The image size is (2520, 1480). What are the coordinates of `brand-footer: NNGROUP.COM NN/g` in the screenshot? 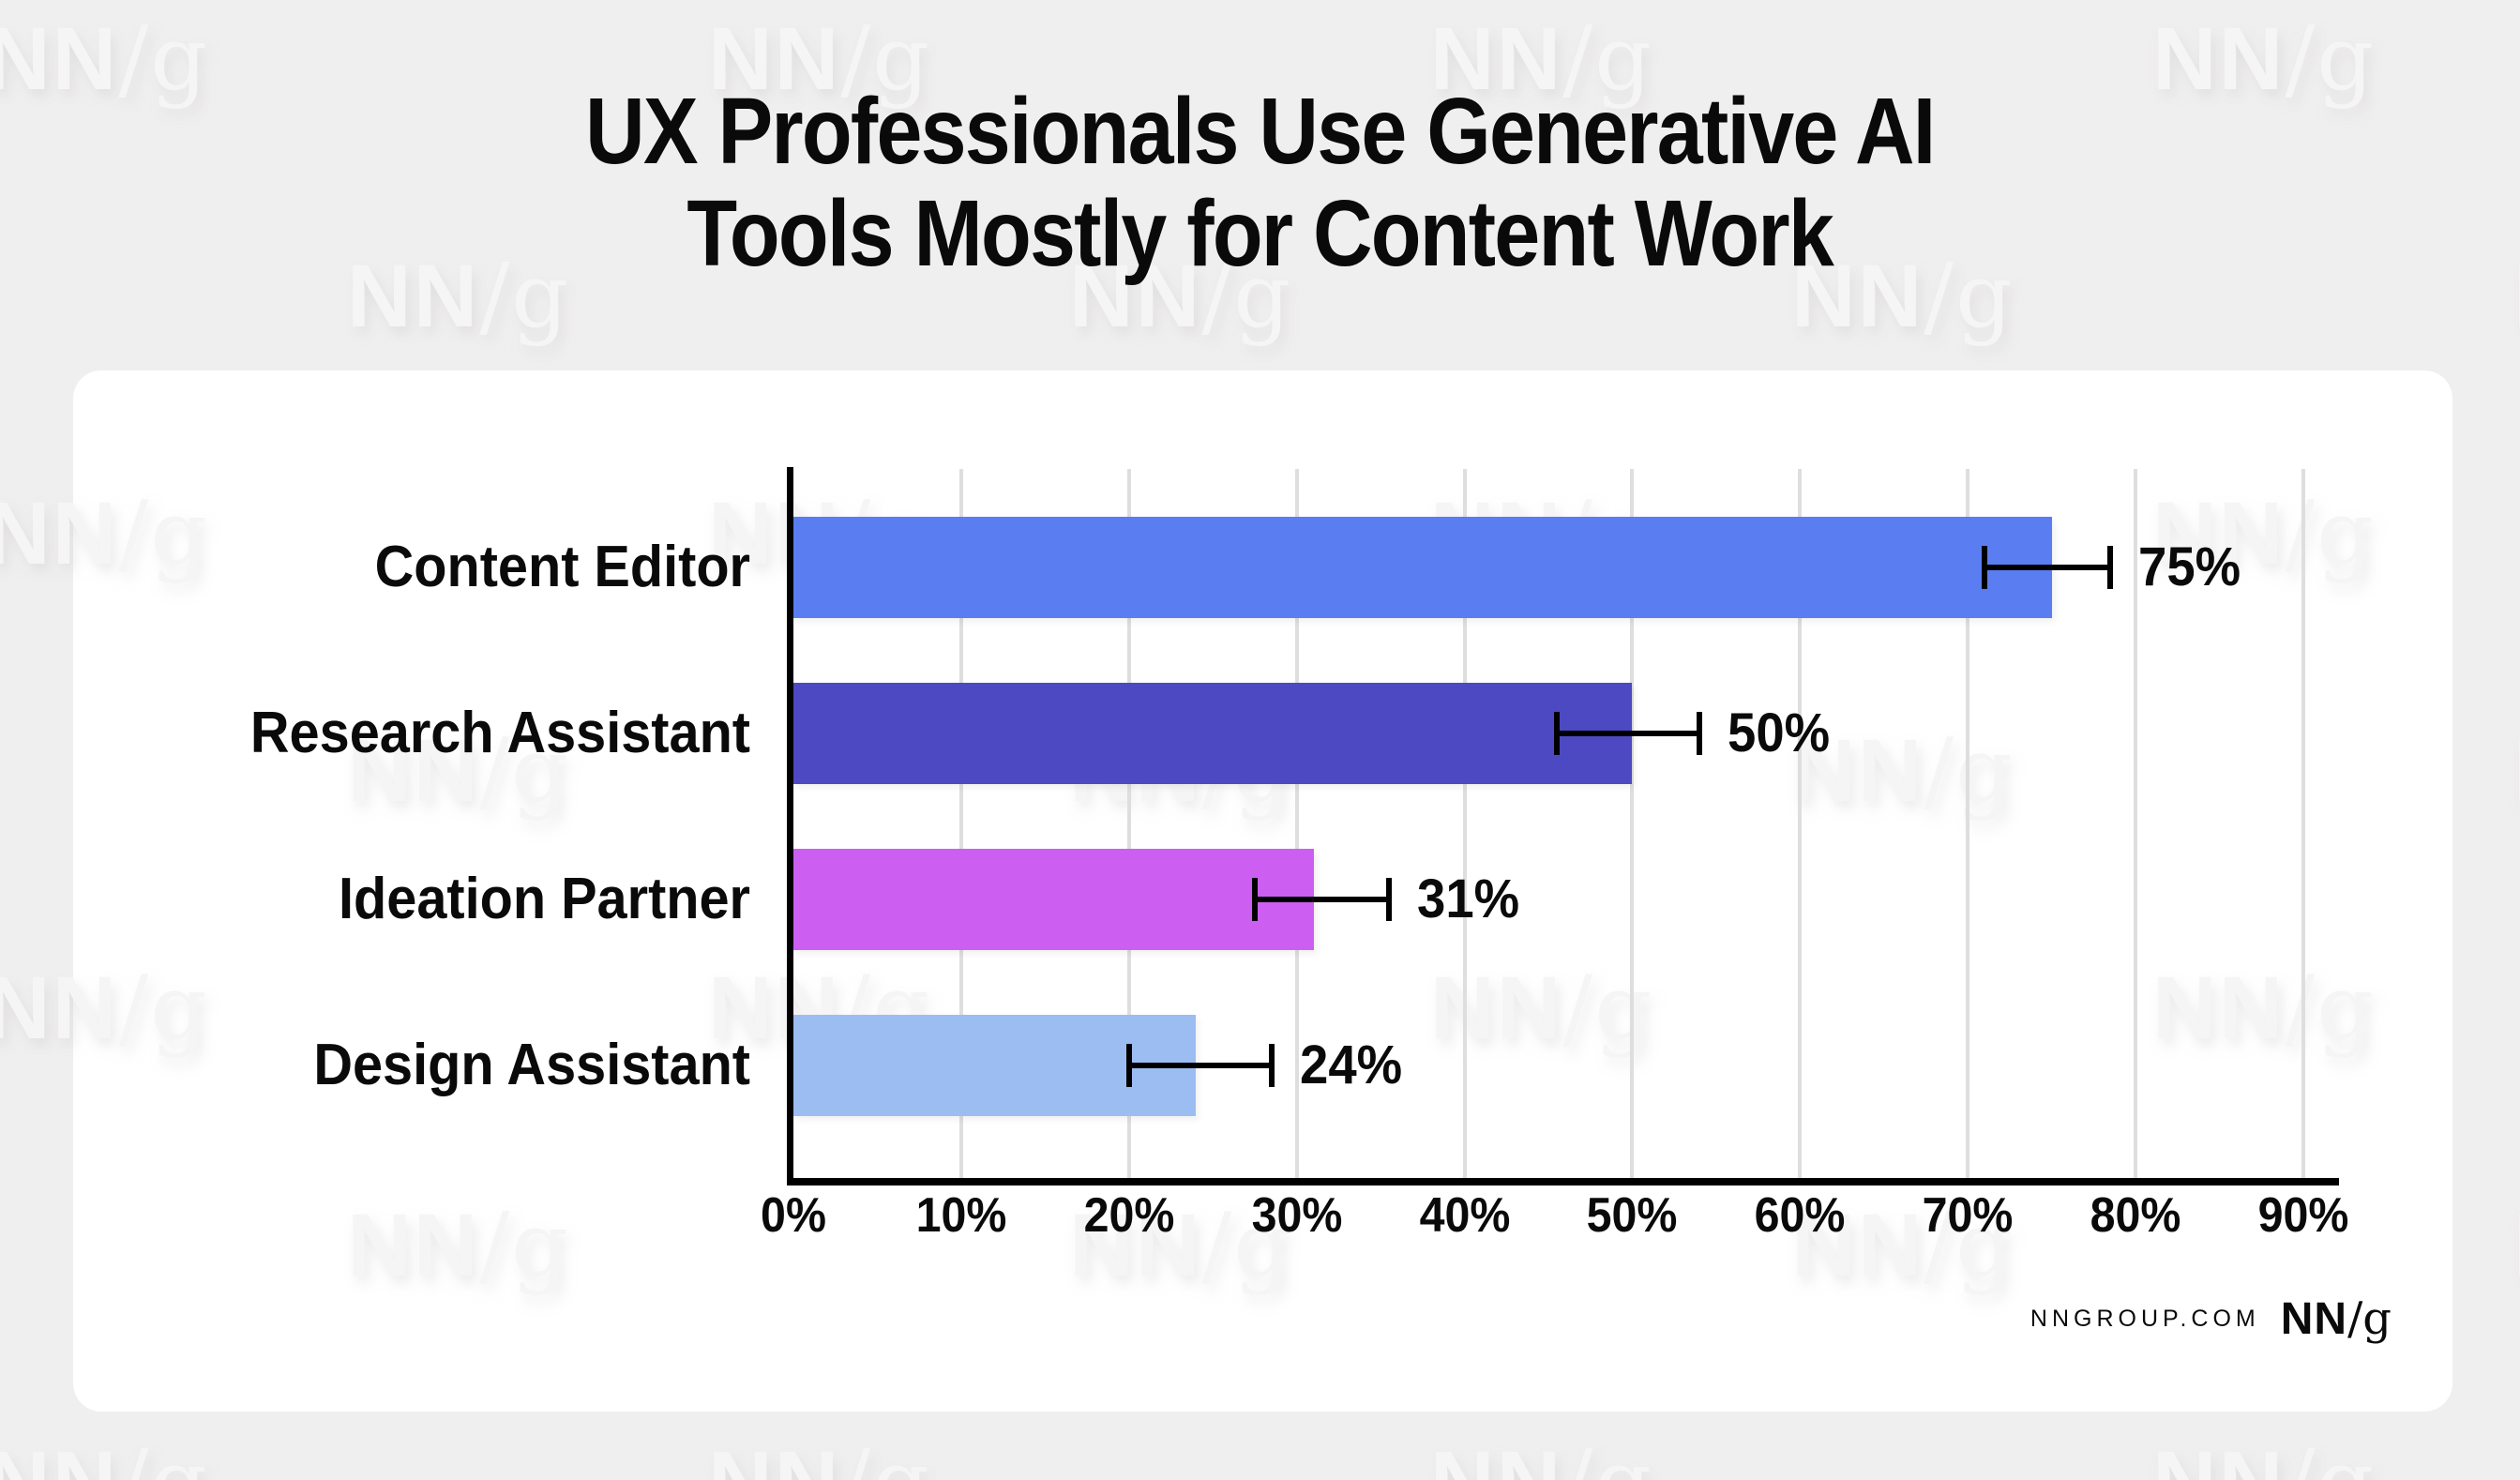 It's located at (2211, 1319).